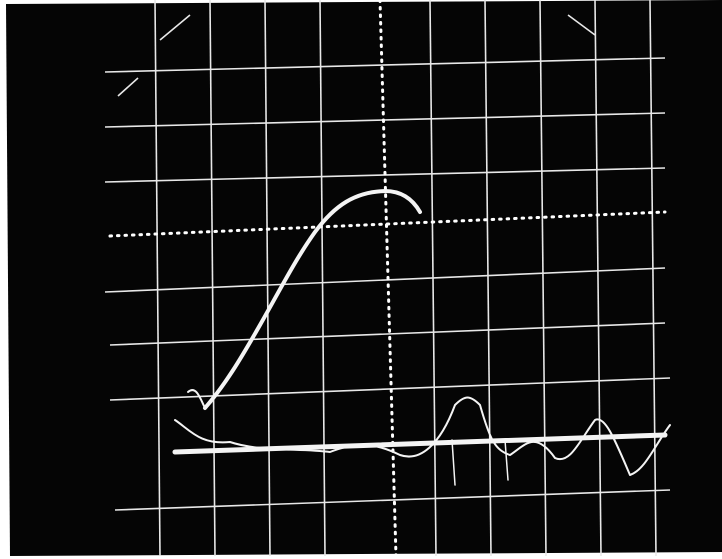 Image resolution: width=722 pixels, height=559 pixels. What do you see at coordinates (312, 299) in the screenshot?
I see `rising-trace` at bounding box center [312, 299].